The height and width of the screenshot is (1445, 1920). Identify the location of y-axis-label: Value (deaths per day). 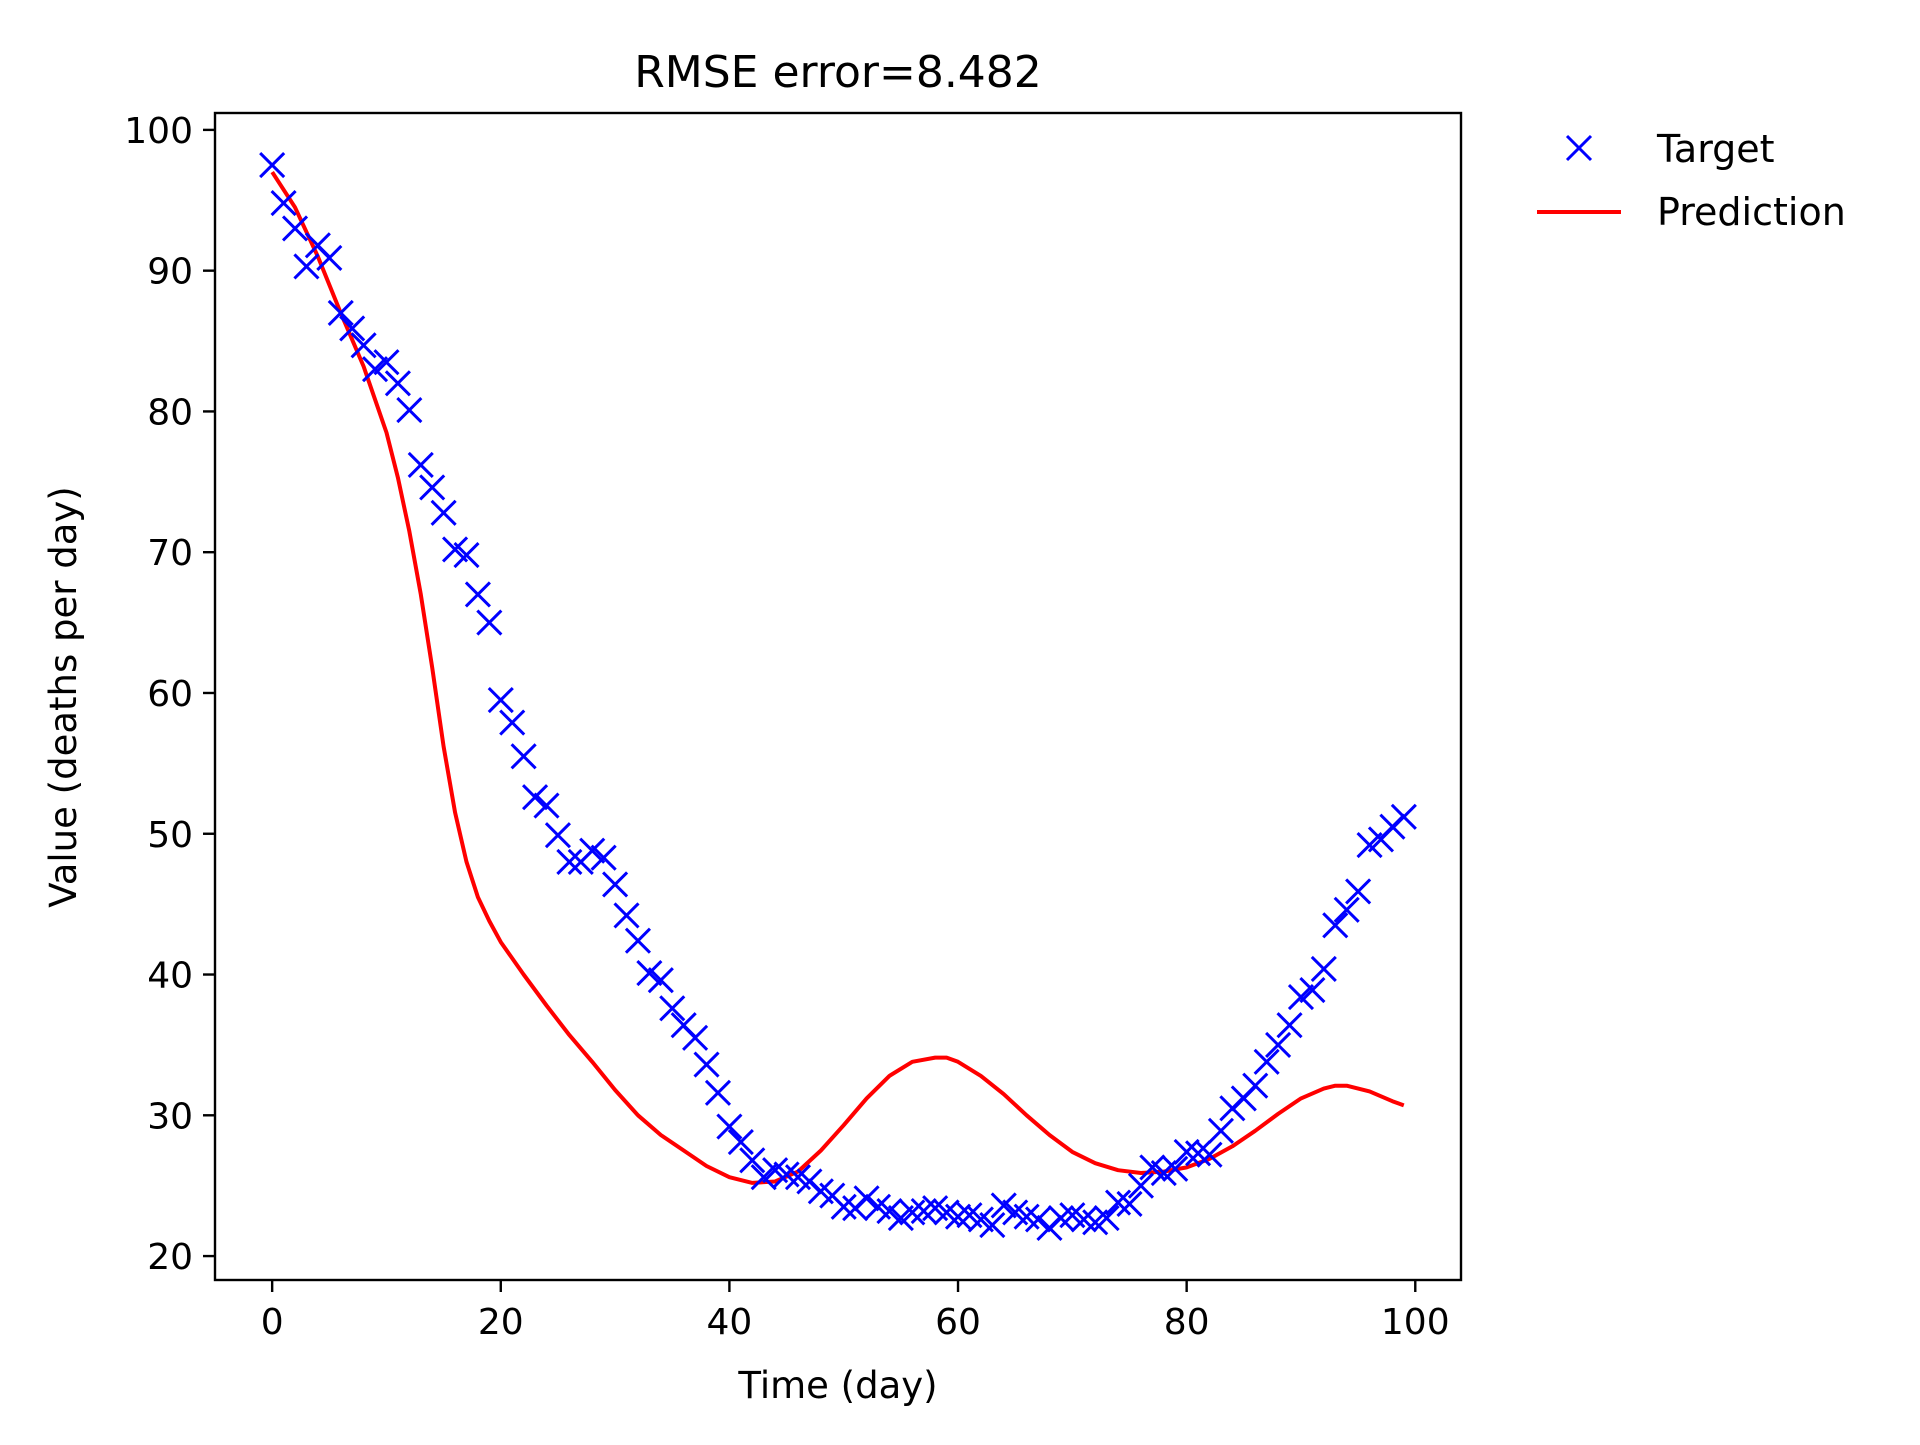
(63, 696).